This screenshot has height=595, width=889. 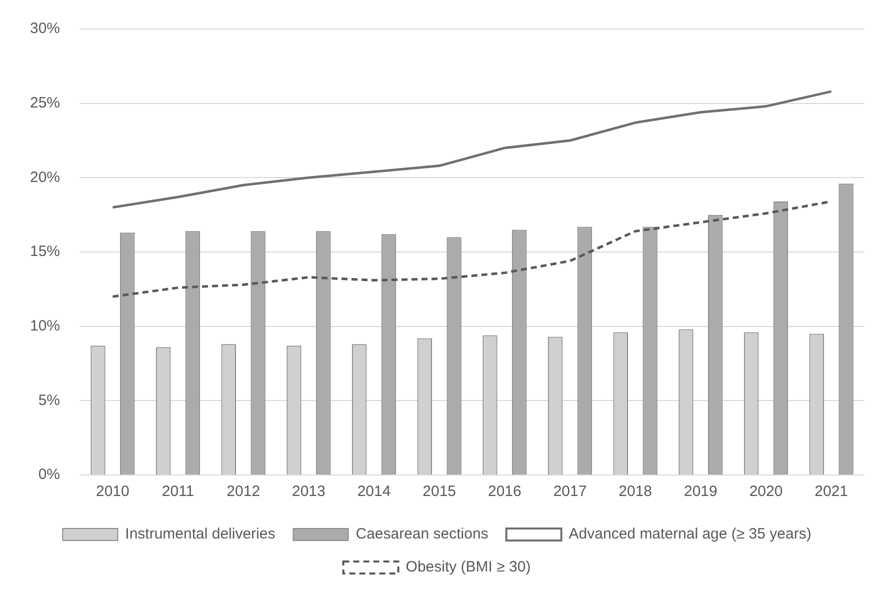 What do you see at coordinates (468, 567) in the screenshot?
I see `legend-label: Obesity (BMI ≥ 30)` at bounding box center [468, 567].